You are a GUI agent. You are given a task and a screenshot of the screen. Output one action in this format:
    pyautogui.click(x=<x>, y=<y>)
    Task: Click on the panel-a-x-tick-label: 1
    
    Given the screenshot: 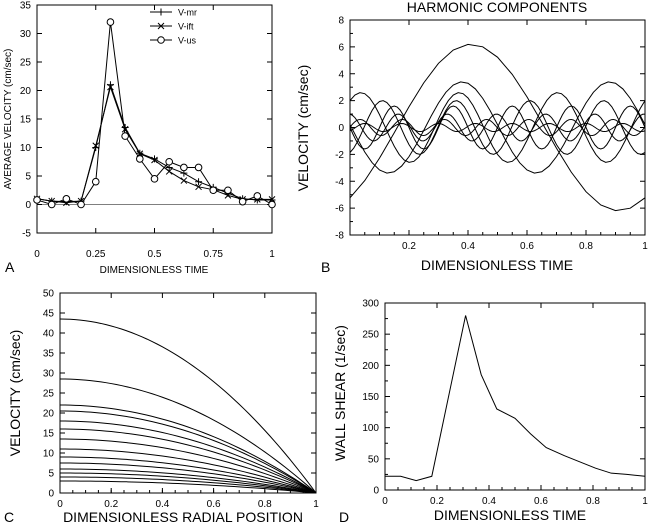 What is the action you would take?
    pyautogui.click(x=272, y=254)
    